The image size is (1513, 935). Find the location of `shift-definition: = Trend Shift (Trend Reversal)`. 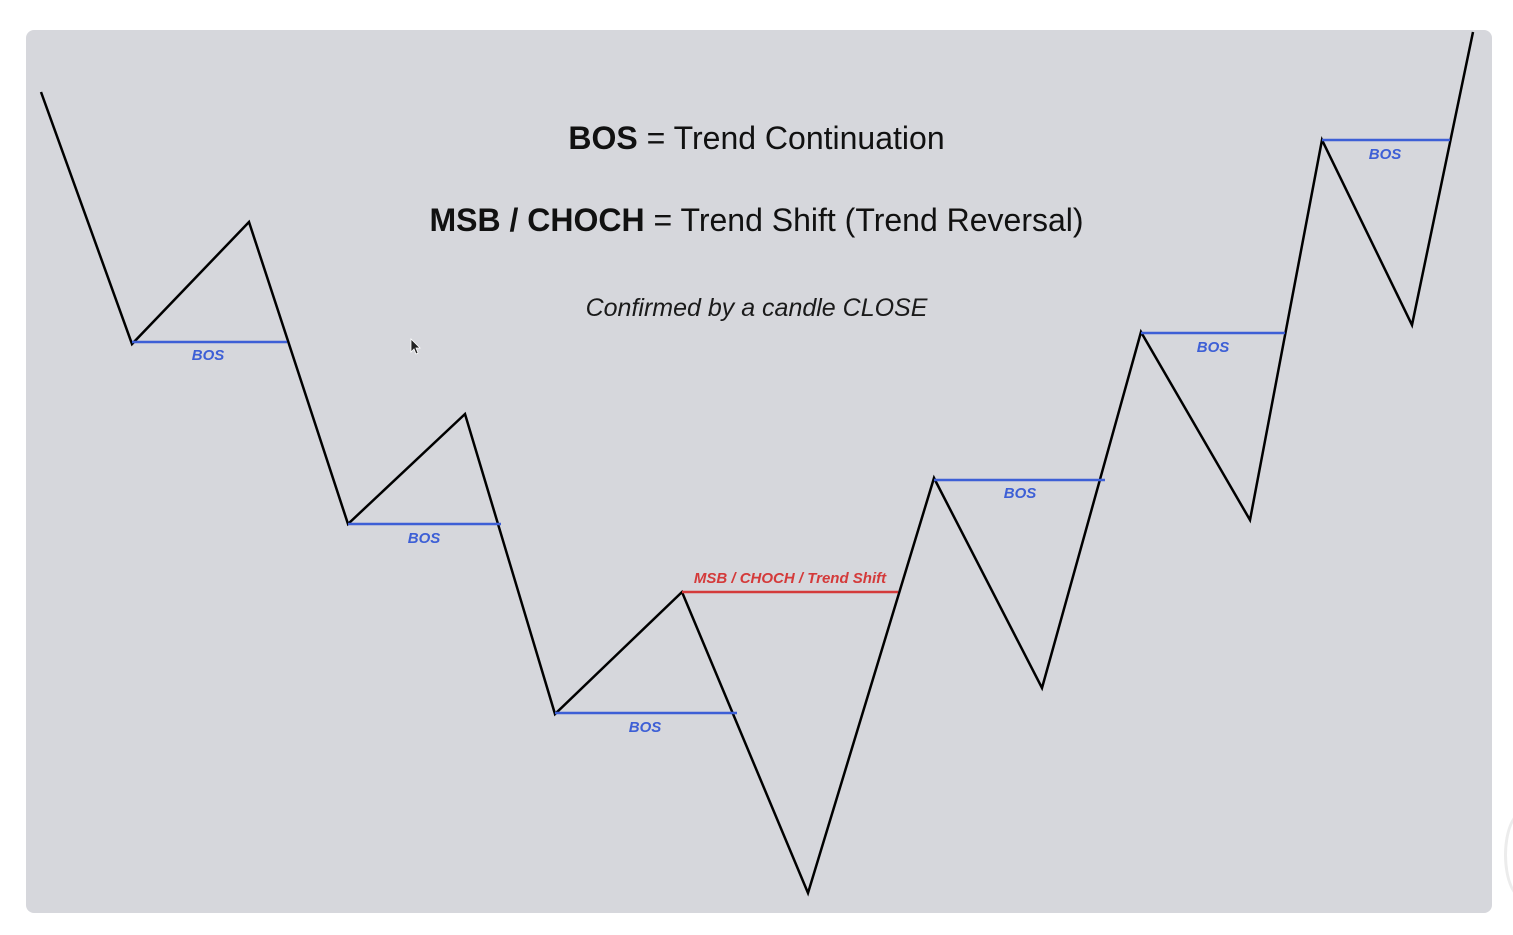

shift-definition: = Trend Shift (Trend Reversal) is located at coordinates (868, 220).